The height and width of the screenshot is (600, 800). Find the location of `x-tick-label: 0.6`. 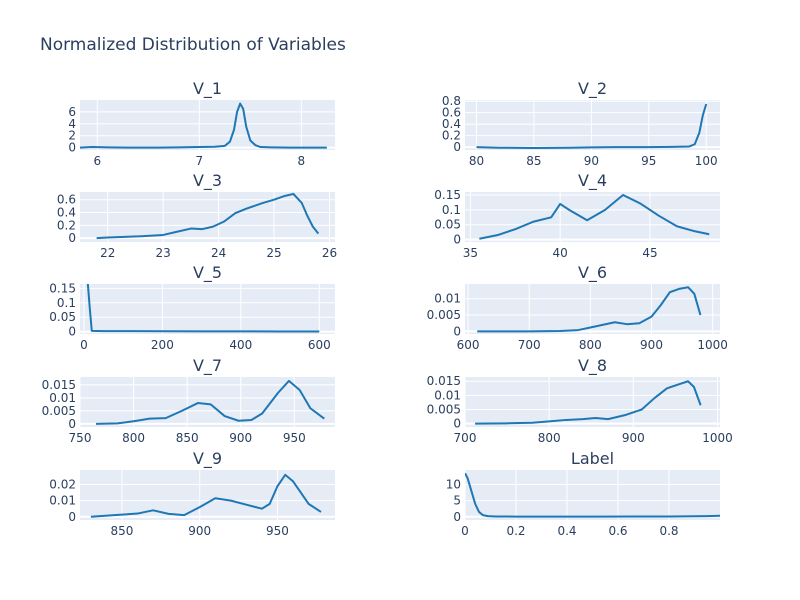

x-tick-label: 0.6 is located at coordinates (617, 531).